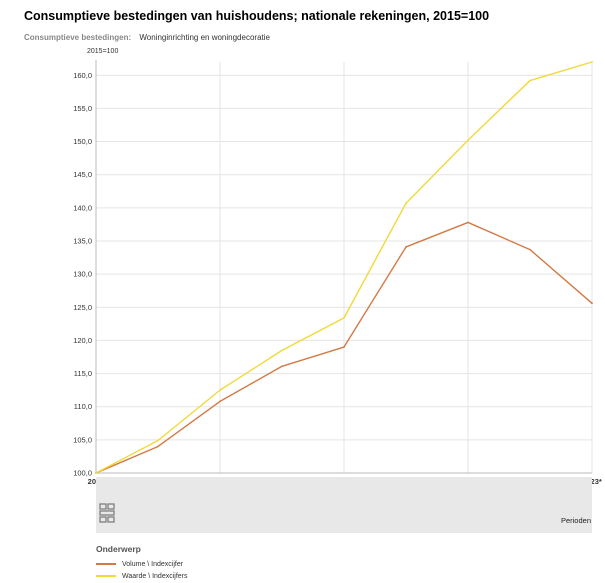 The height and width of the screenshot is (583, 605). Describe the element at coordinates (82, 141) in the screenshot. I see `y-tick-label: 150,0` at that location.